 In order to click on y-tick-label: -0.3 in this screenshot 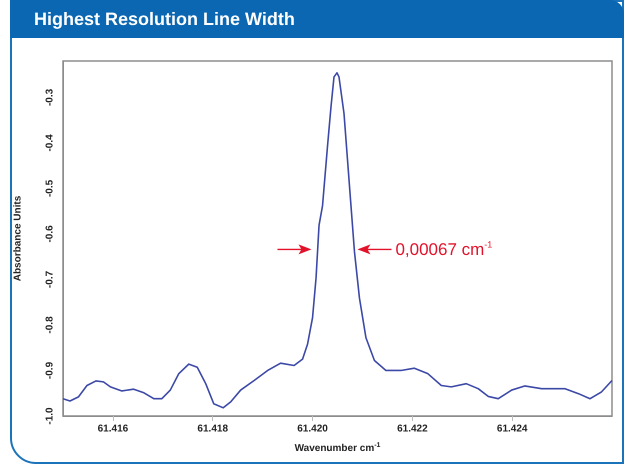, I will do `click(50, 97)`.